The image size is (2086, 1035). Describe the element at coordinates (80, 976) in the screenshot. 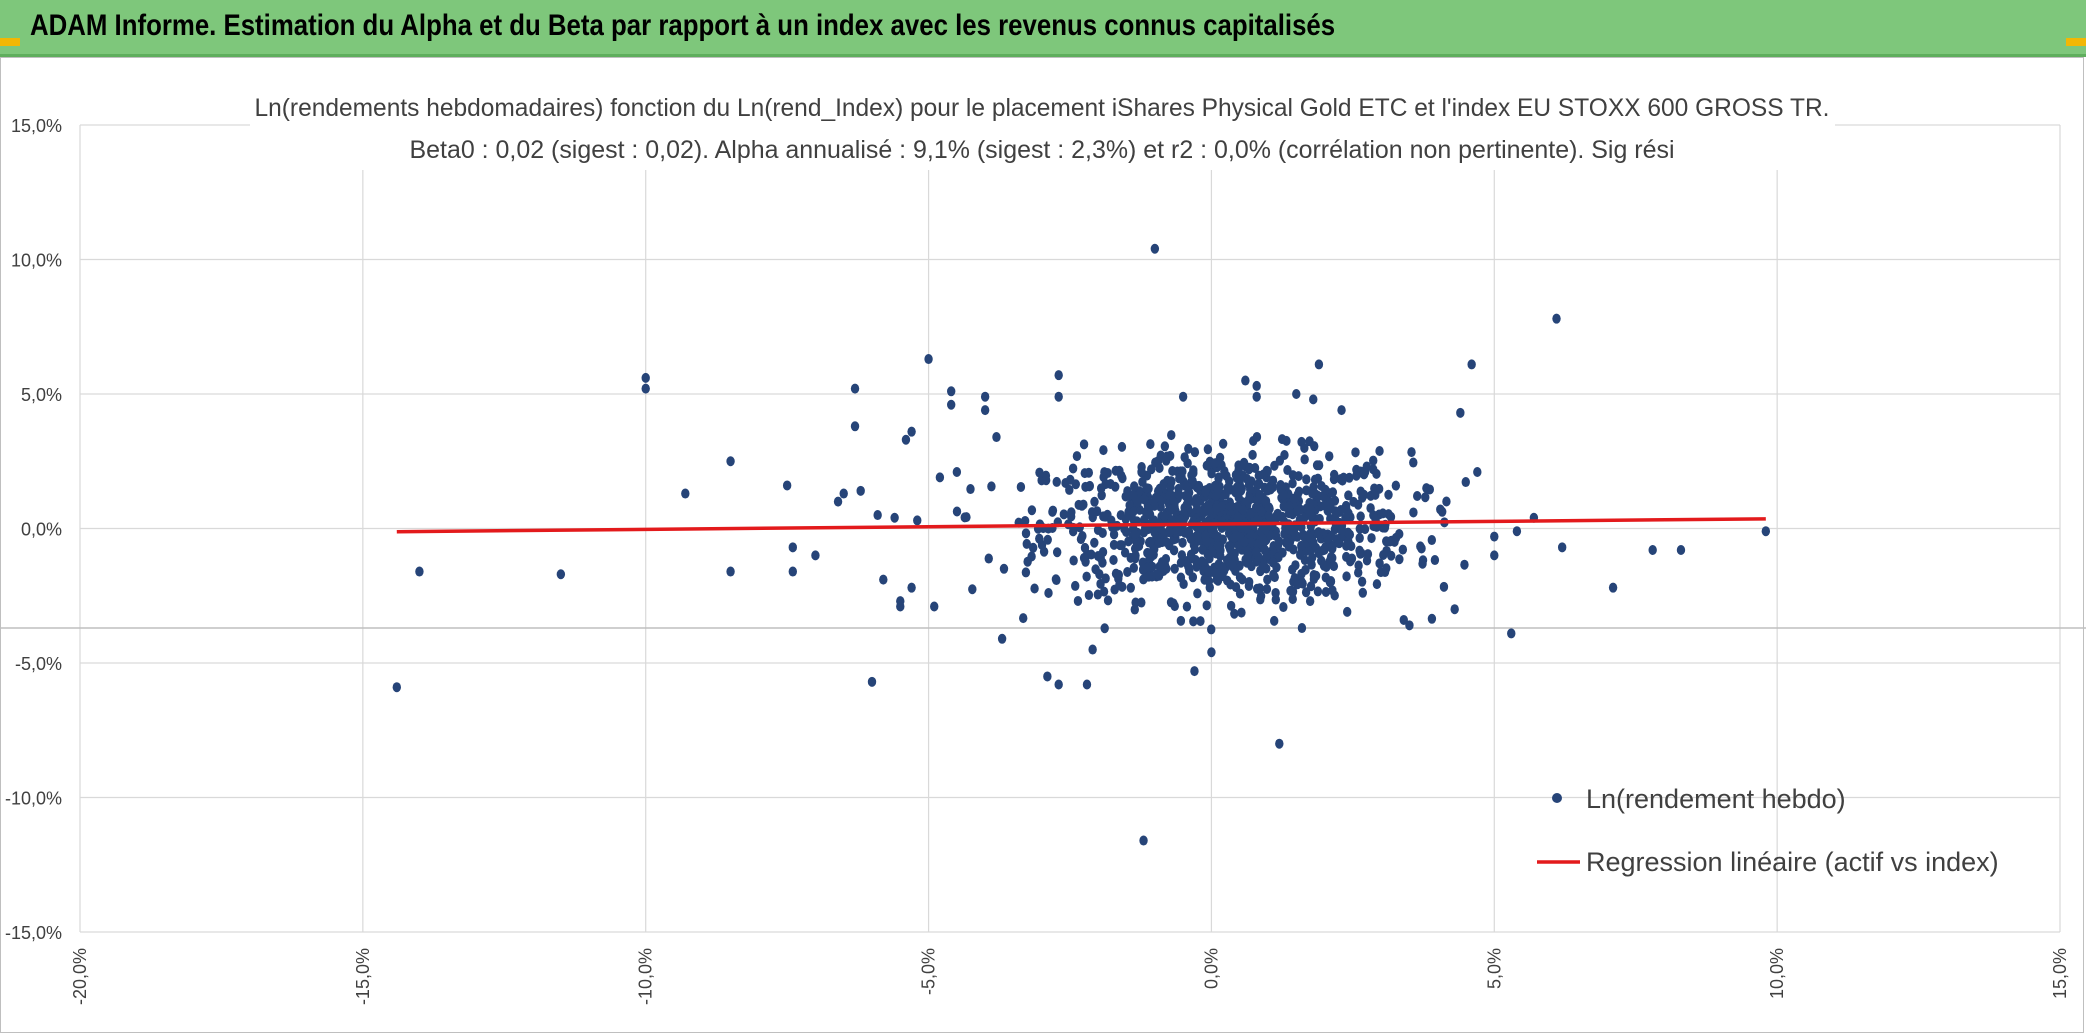

I see `x-tick-label: -20,0%` at that location.